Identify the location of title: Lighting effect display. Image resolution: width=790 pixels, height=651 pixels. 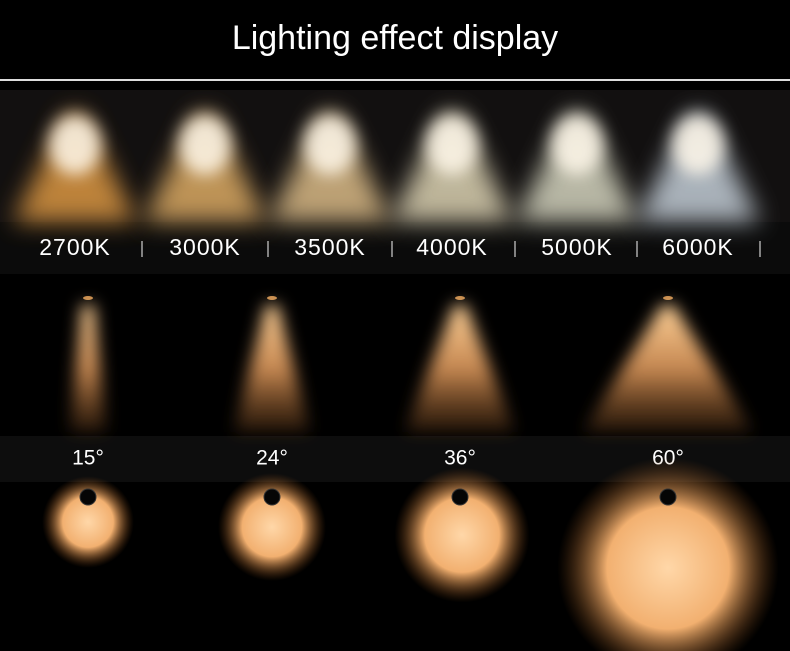
(395, 38).